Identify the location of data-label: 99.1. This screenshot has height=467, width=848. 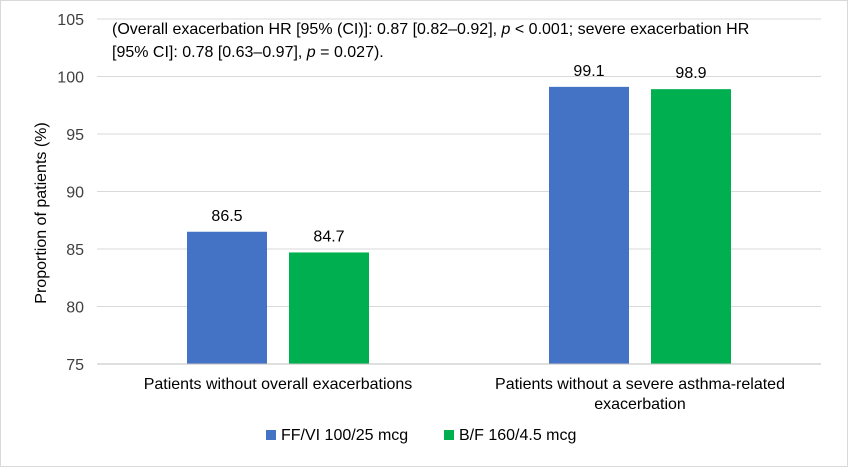
(588, 71).